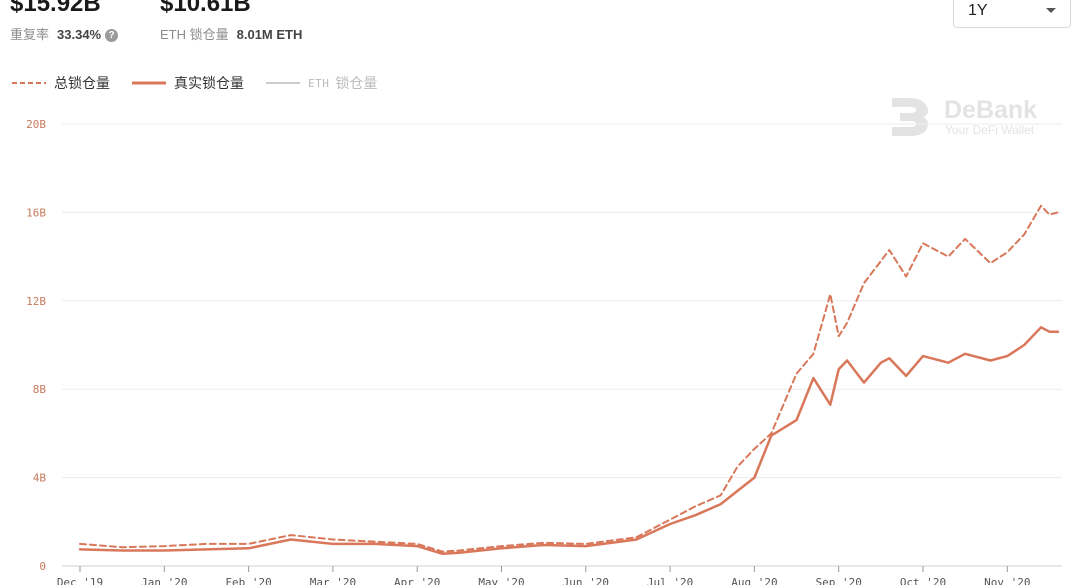 This screenshot has height=585, width=1080. I want to click on watermark-name: DeBank, so click(991, 110).